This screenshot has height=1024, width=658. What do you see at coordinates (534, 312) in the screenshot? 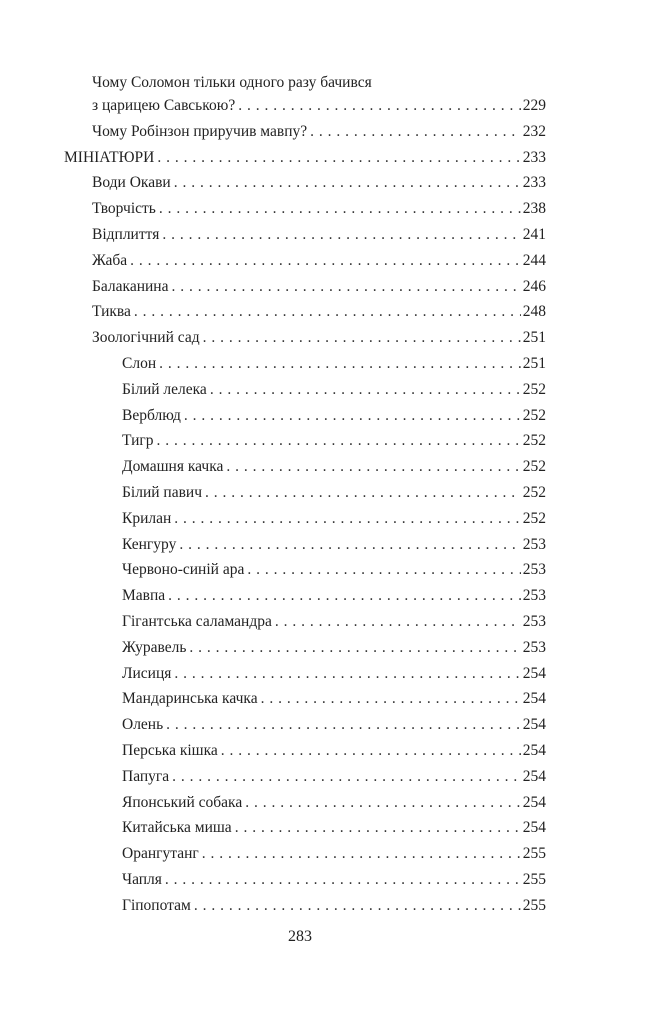
I see `toc-entry-page: 248` at bounding box center [534, 312].